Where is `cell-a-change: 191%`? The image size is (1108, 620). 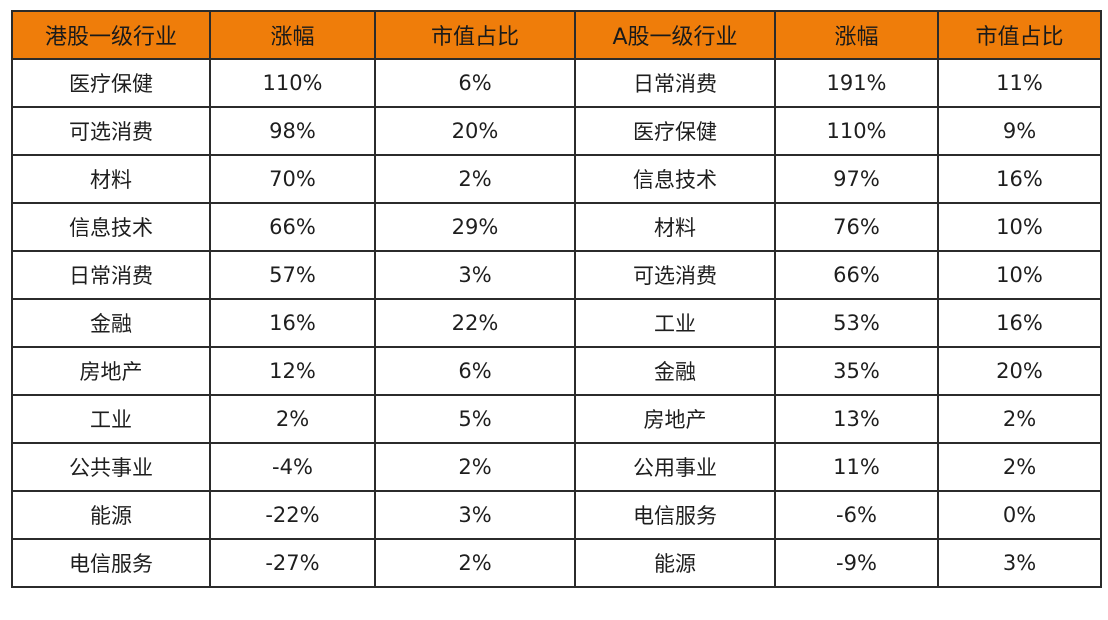
cell-a-change: 191% is located at coordinates (856, 83).